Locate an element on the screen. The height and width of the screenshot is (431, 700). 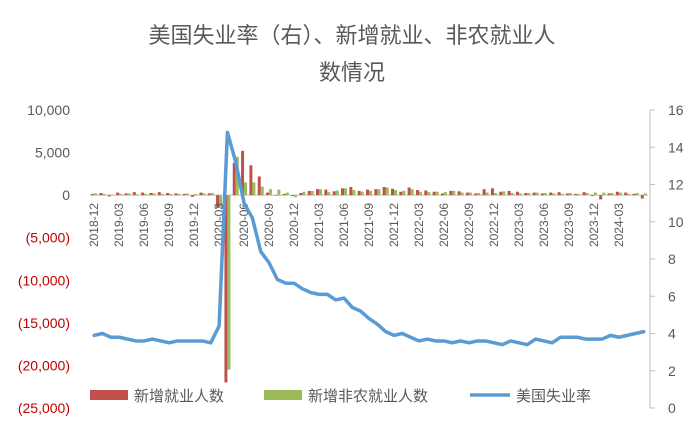
right-tick-label: 10 is located at coordinates (676, 222).